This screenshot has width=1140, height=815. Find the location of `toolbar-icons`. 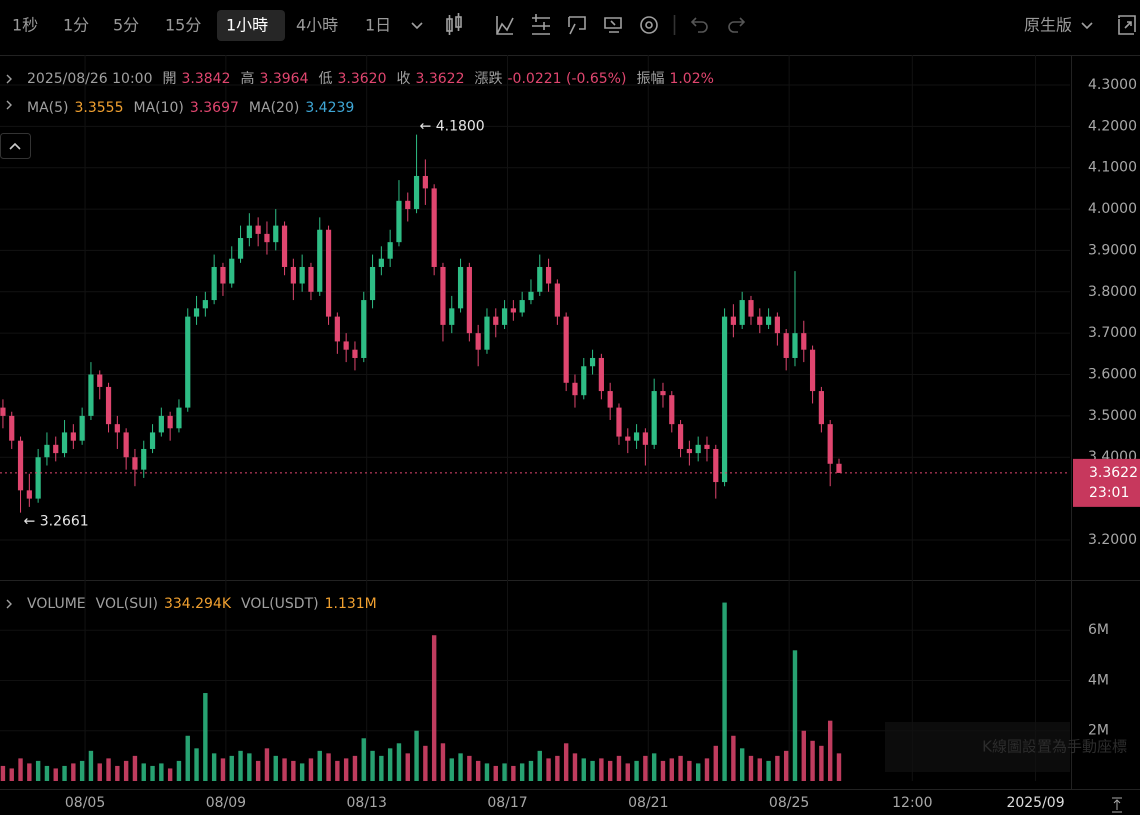

toolbar-icons is located at coordinates (773, 24).